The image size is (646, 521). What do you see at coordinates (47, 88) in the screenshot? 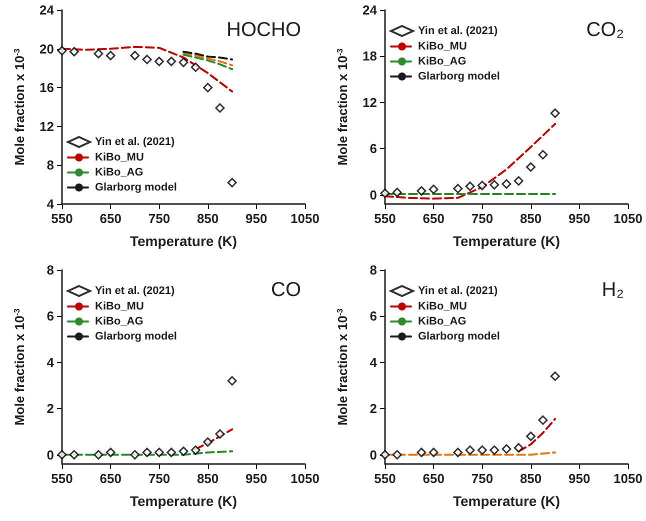
I see `y-tick-label: 16` at bounding box center [47, 88].